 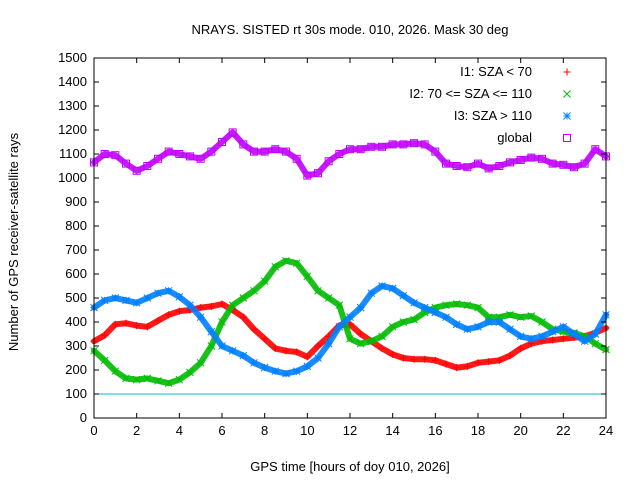 What do you see at coordinates (76, 249) in the screenshot?
I see `y-tick-label: 700` at bounding box center [76, 249].